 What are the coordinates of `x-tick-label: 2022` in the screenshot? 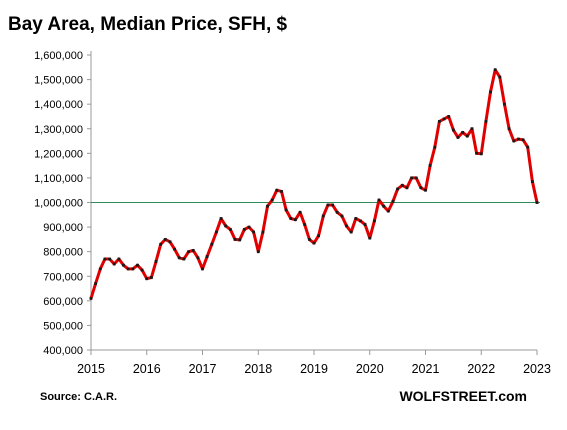 It's located at (481, 369).